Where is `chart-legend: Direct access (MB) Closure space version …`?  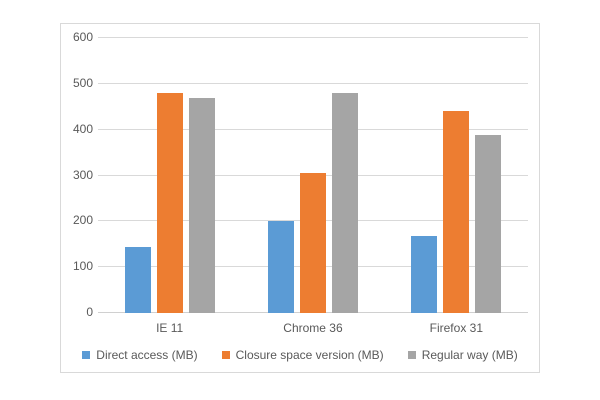
chart-legend: Direct access (MB) Closure space version … is located at coordinates (300, 355).